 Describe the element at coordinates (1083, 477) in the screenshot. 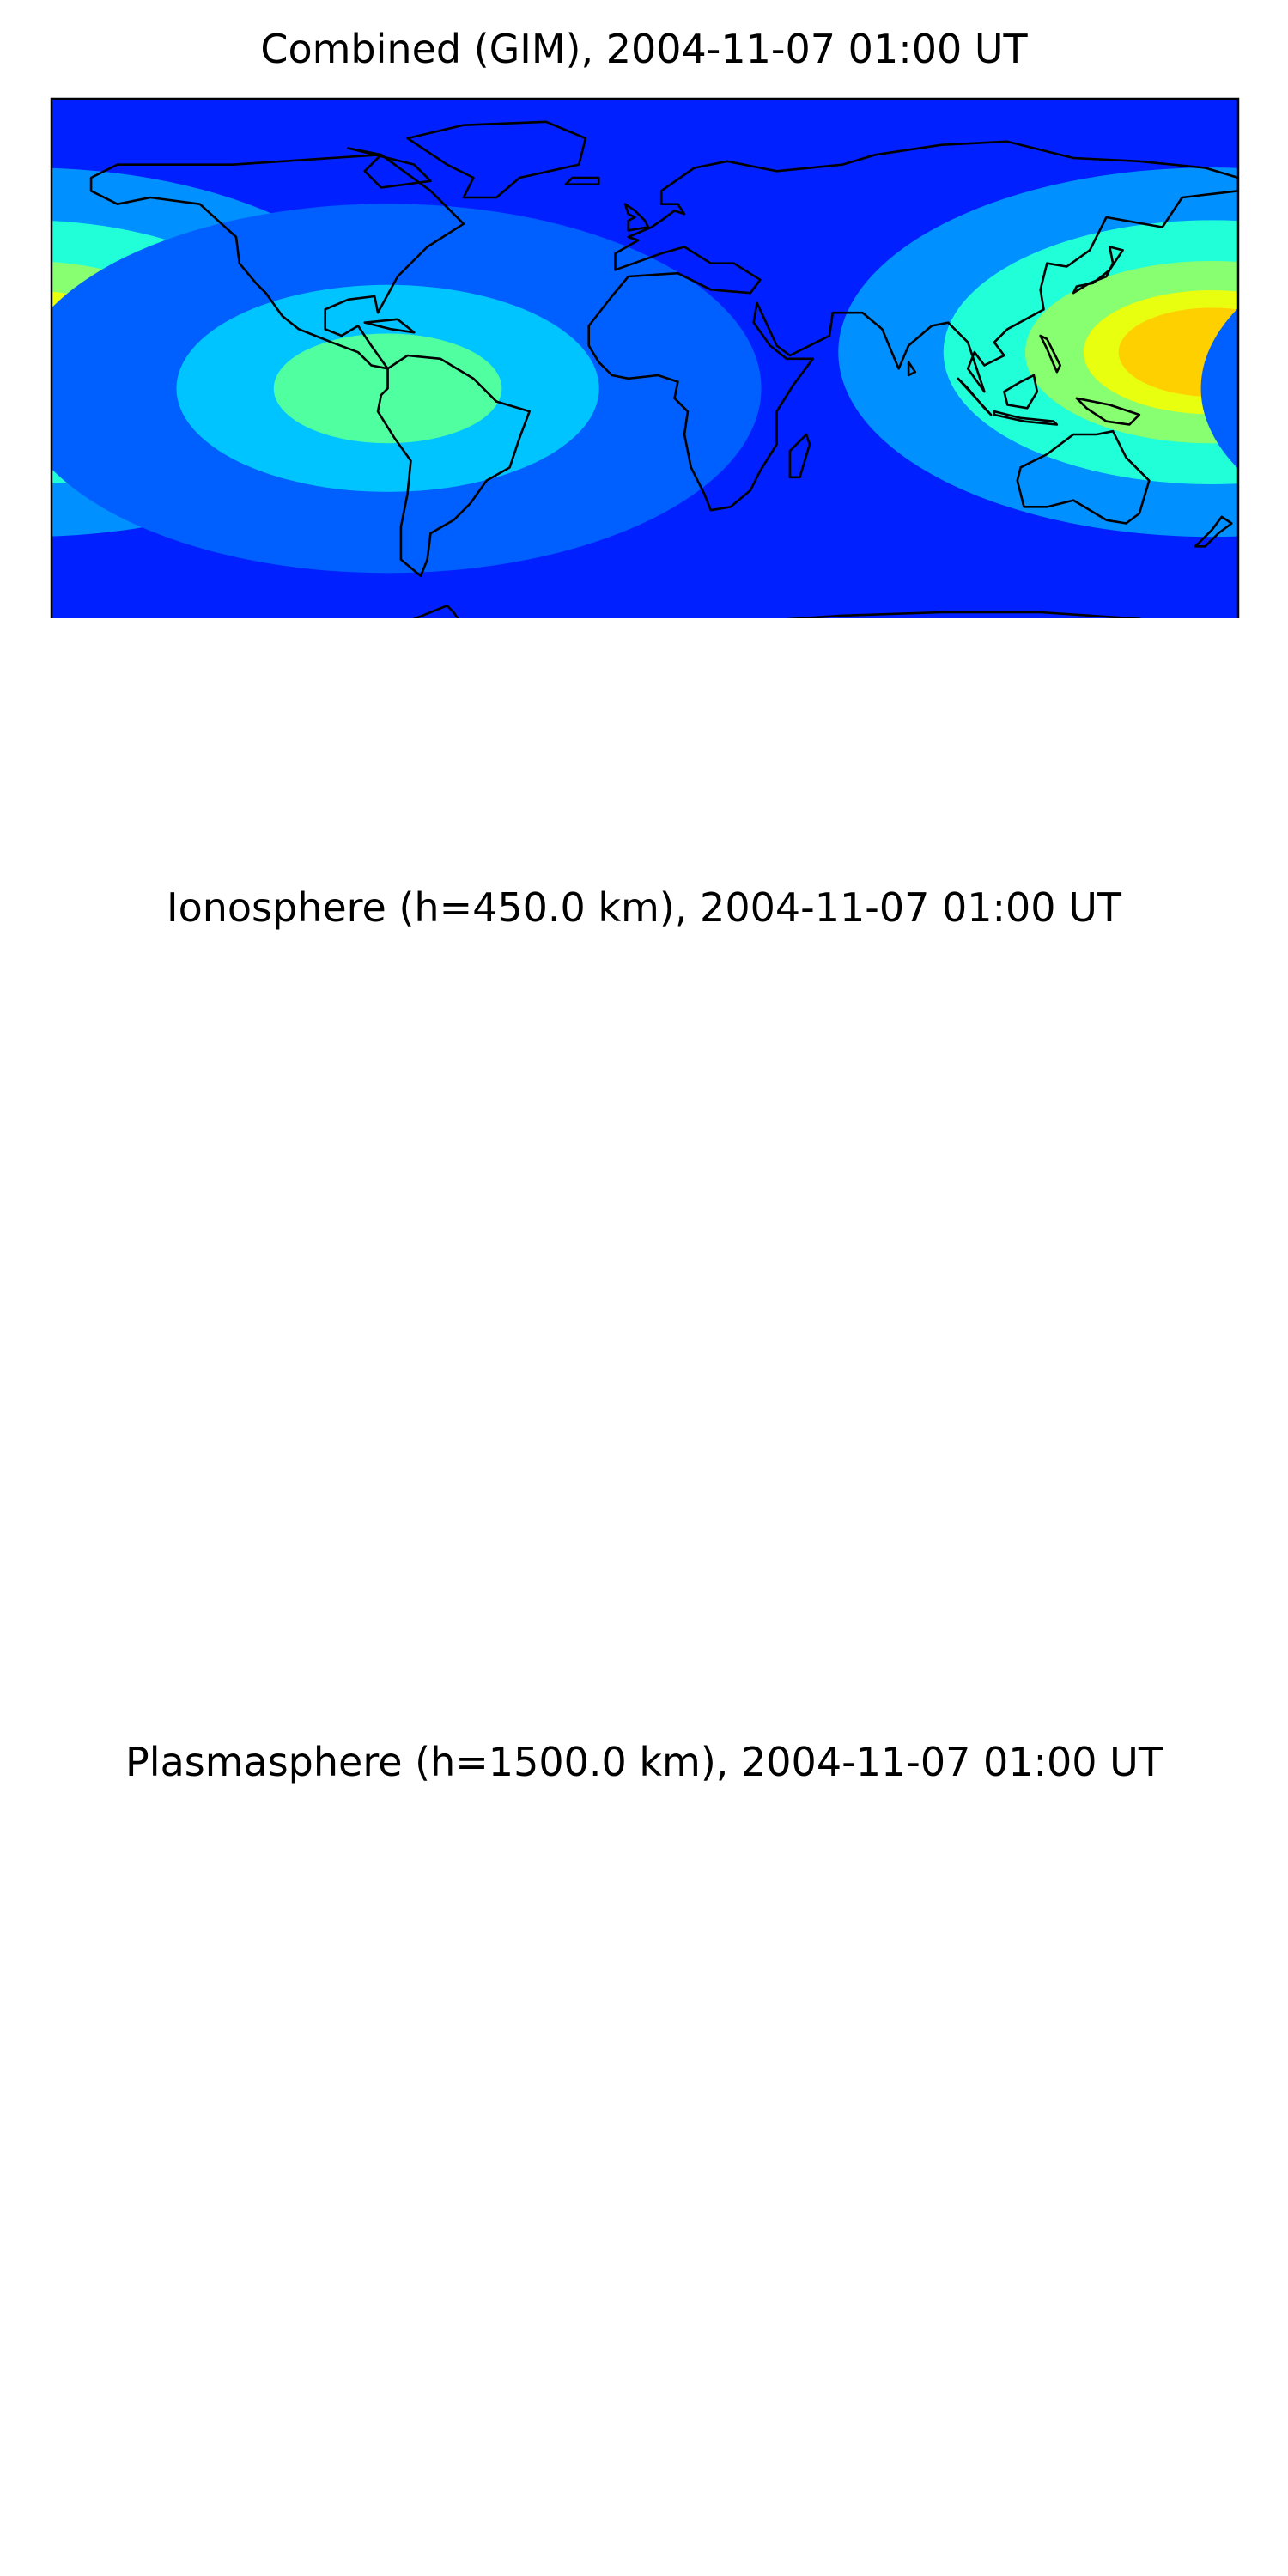

I see `coastline-australia` at that location.